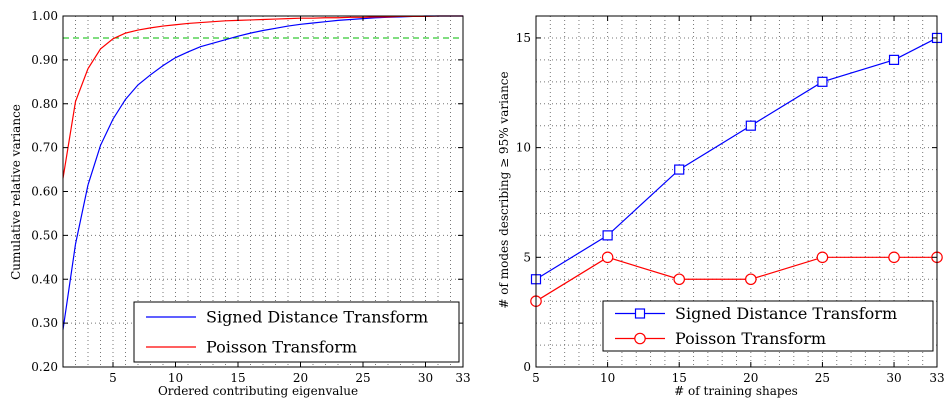  I want to click on left-legend-label: Poisson Transform, so click(281, 347).